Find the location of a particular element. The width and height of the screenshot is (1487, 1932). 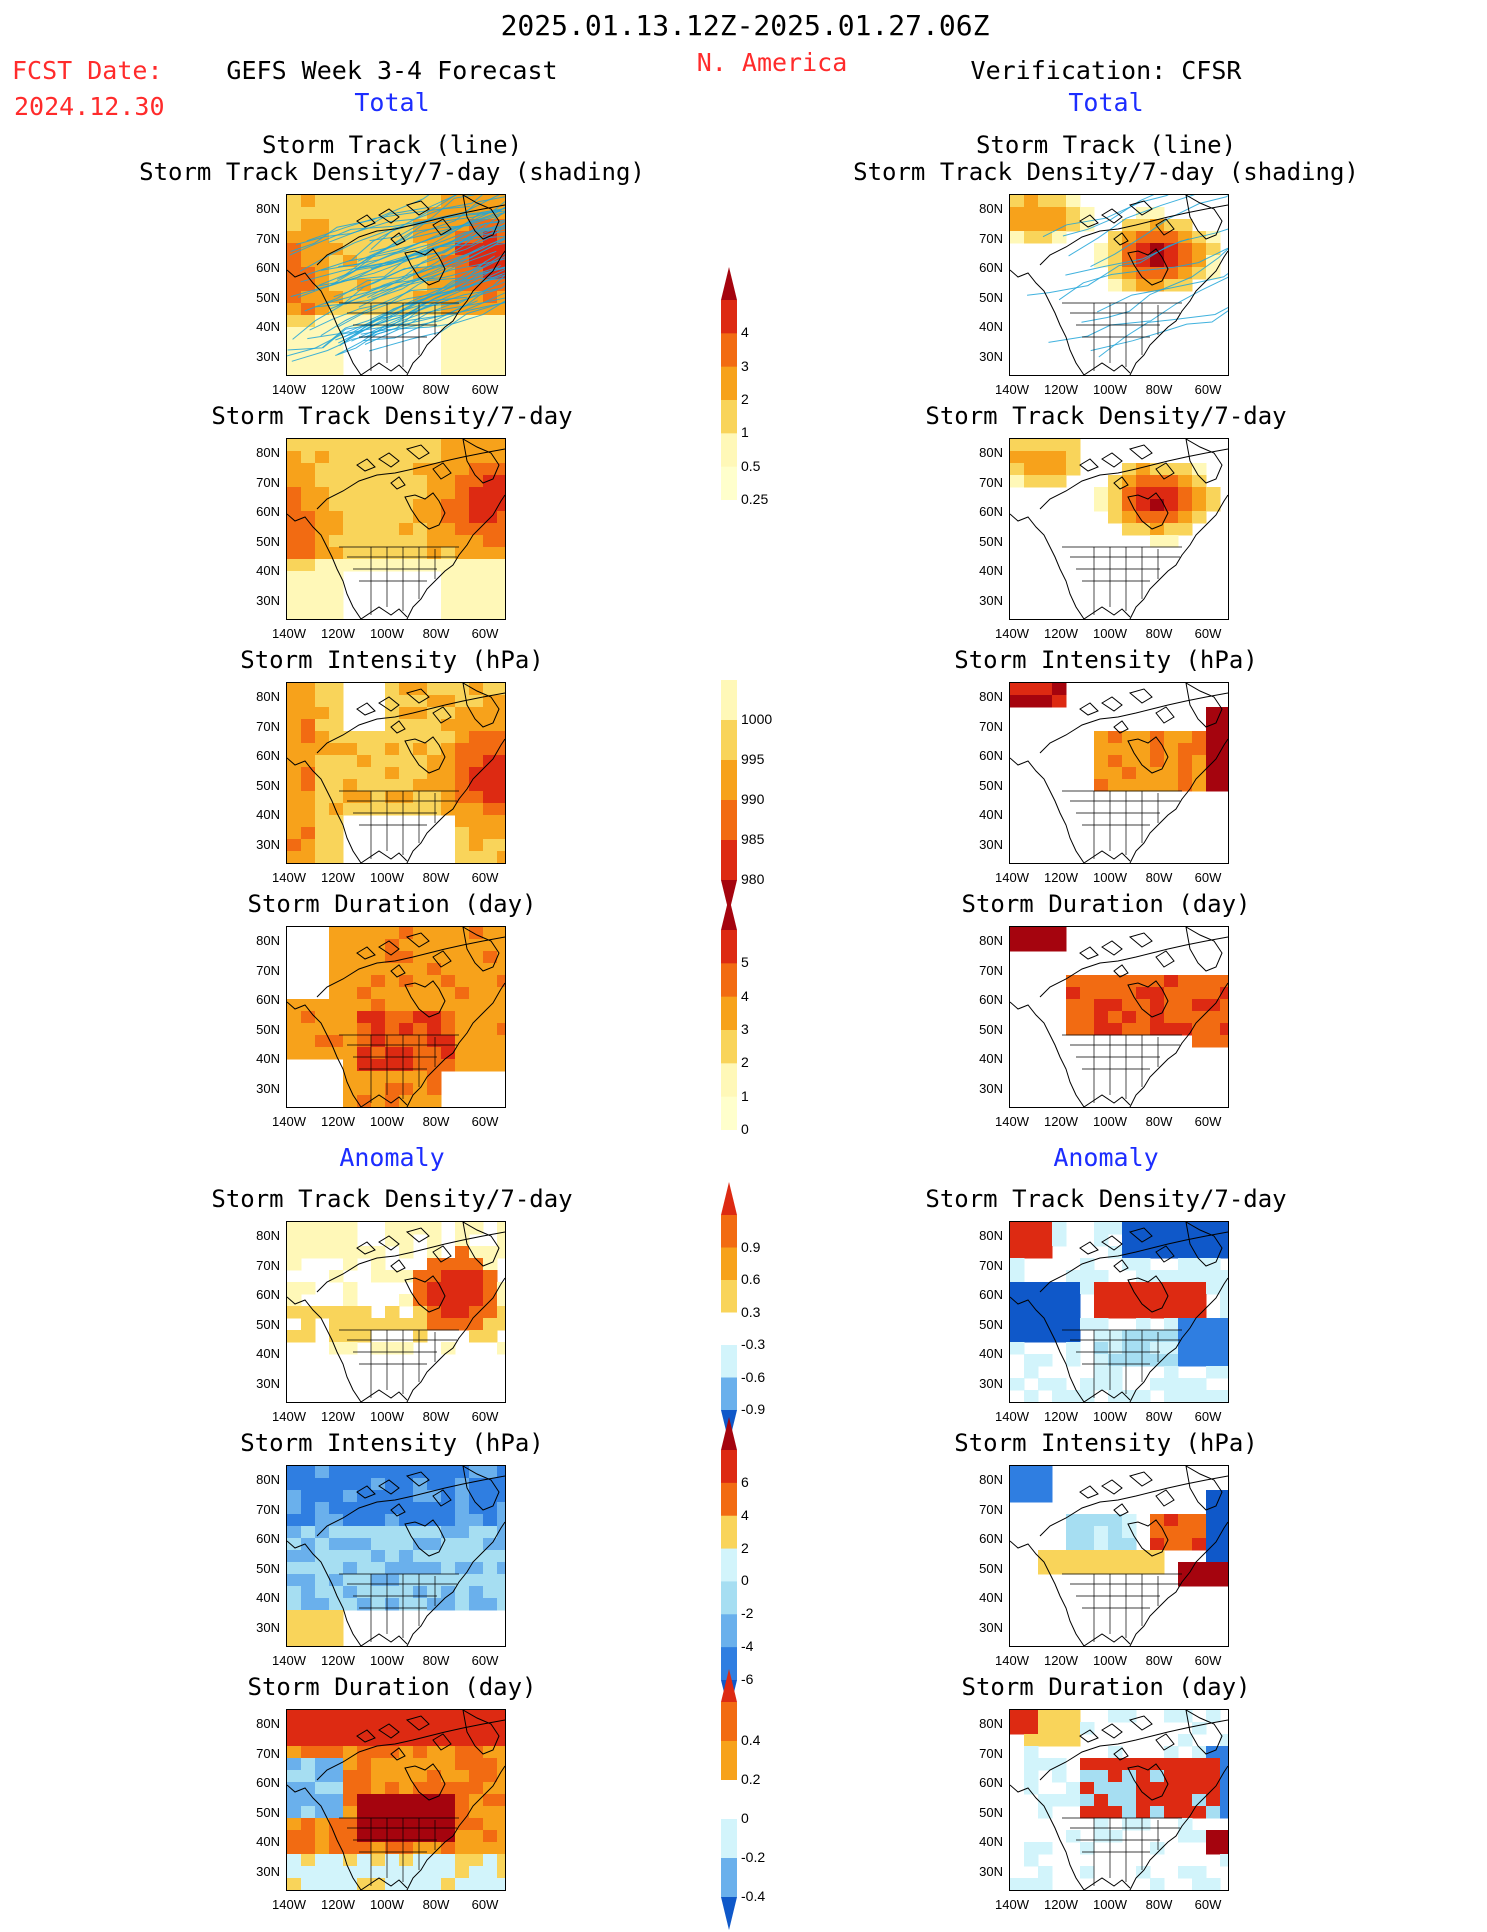

colorbar-level-label: 0.9 is located at coordinates (751, 1246).